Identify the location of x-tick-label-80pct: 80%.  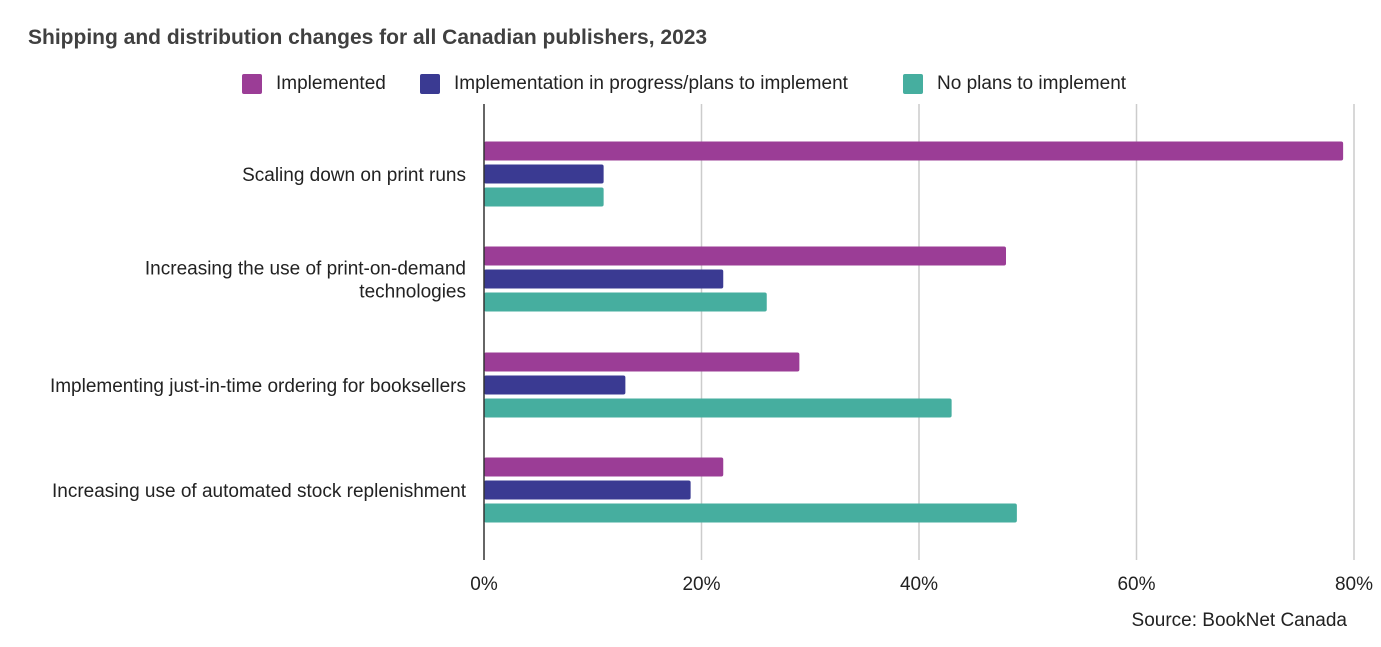
(1354, 584).